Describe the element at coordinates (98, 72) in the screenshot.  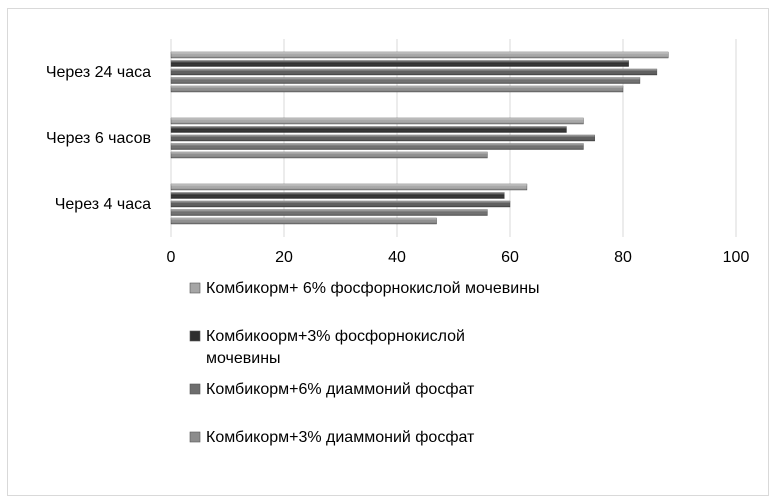
I see `category-label: Через 24 часа` at that location.